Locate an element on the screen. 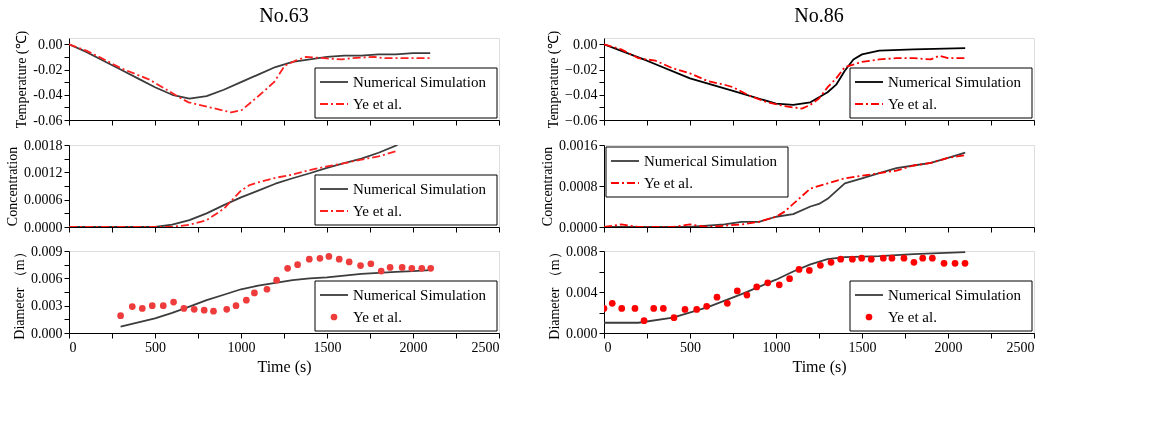 The image size is (1159, 423). y-tick-label: 0.006 is located at coordinates (47, 278).